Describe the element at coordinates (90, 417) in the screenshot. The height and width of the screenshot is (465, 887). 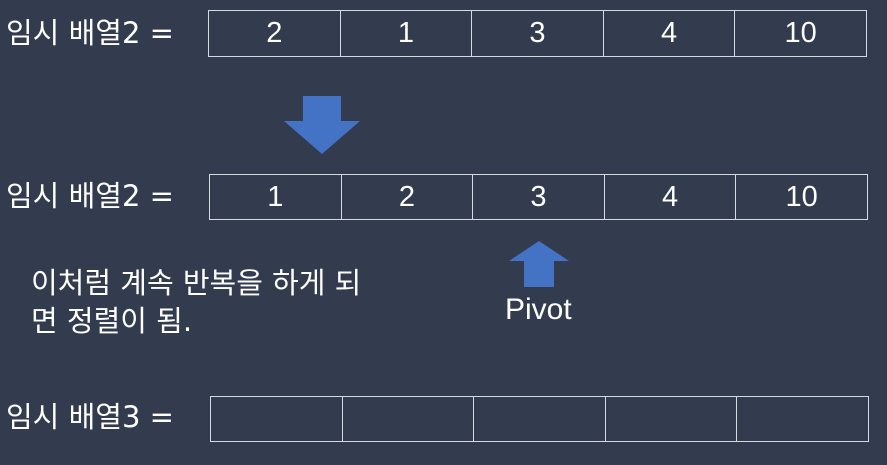
I see `row-3-label: 임시 배열3 =` at that location.